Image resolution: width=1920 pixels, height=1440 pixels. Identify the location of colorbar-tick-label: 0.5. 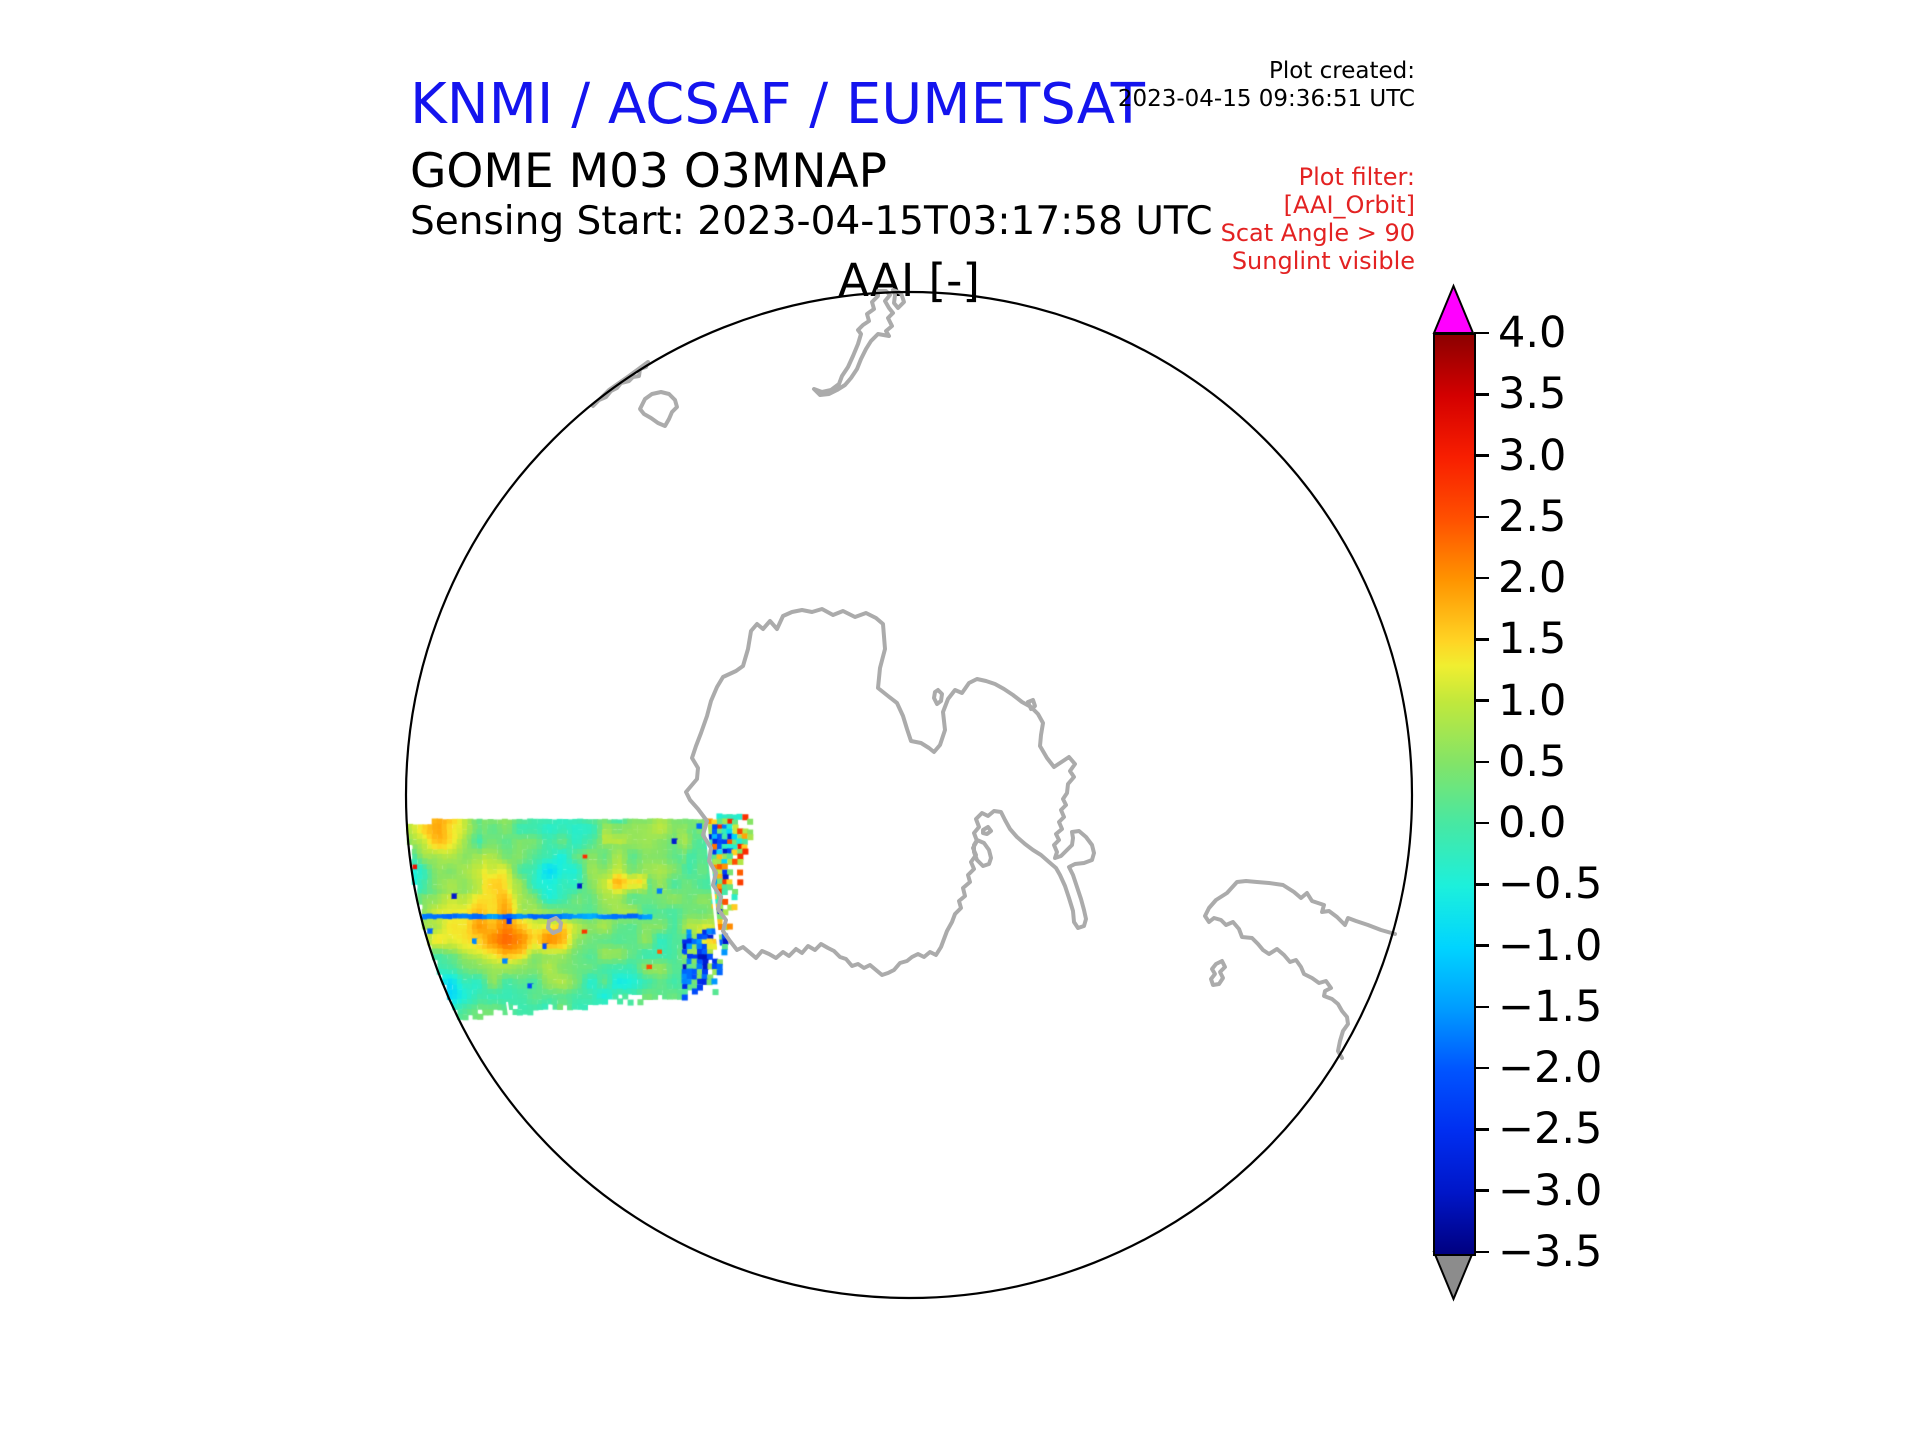
(1532, 761).